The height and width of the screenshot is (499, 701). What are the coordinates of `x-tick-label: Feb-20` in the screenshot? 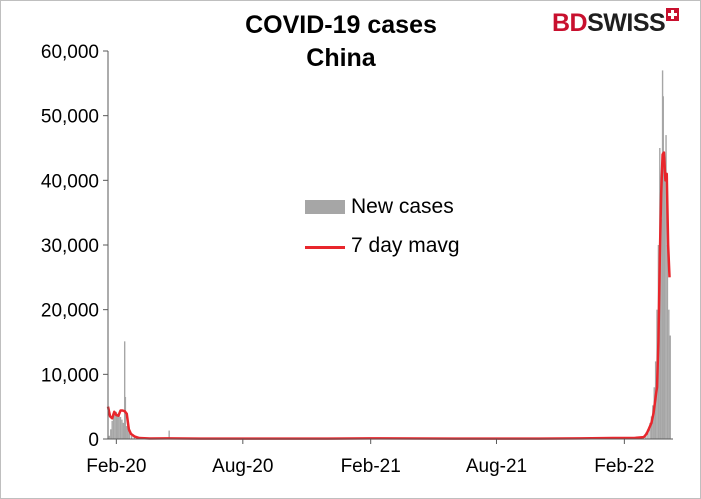 It's located at (116, 466).